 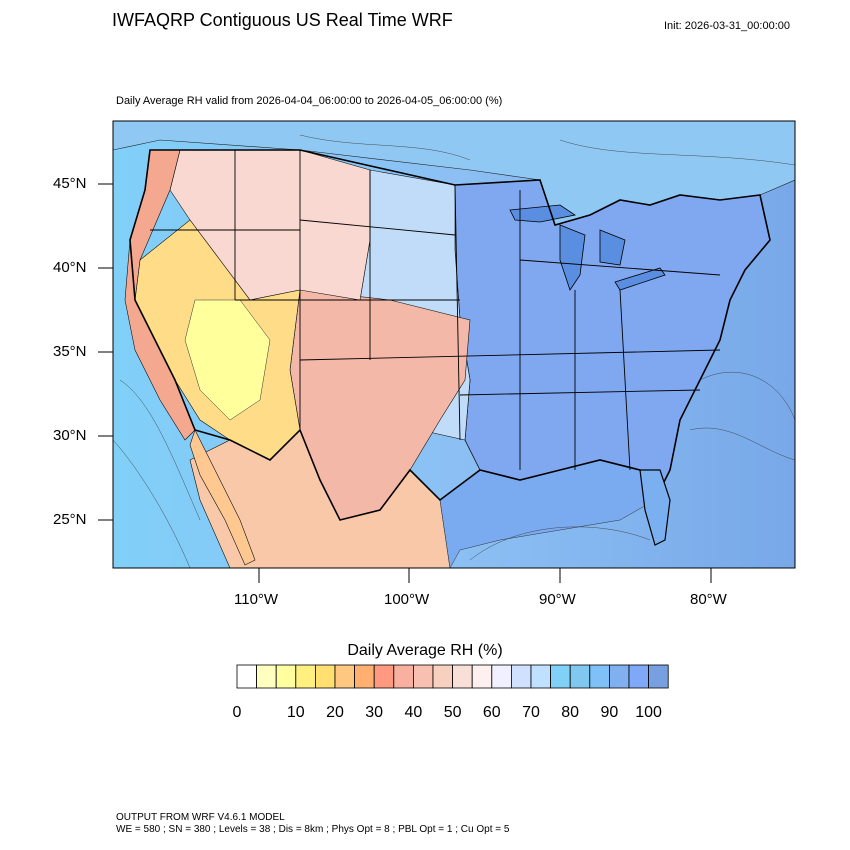 What do you see at coordinates (70, 435) in the screenshot?
I see `lat-label-30: 30°N` at bounding box center [70, 435].